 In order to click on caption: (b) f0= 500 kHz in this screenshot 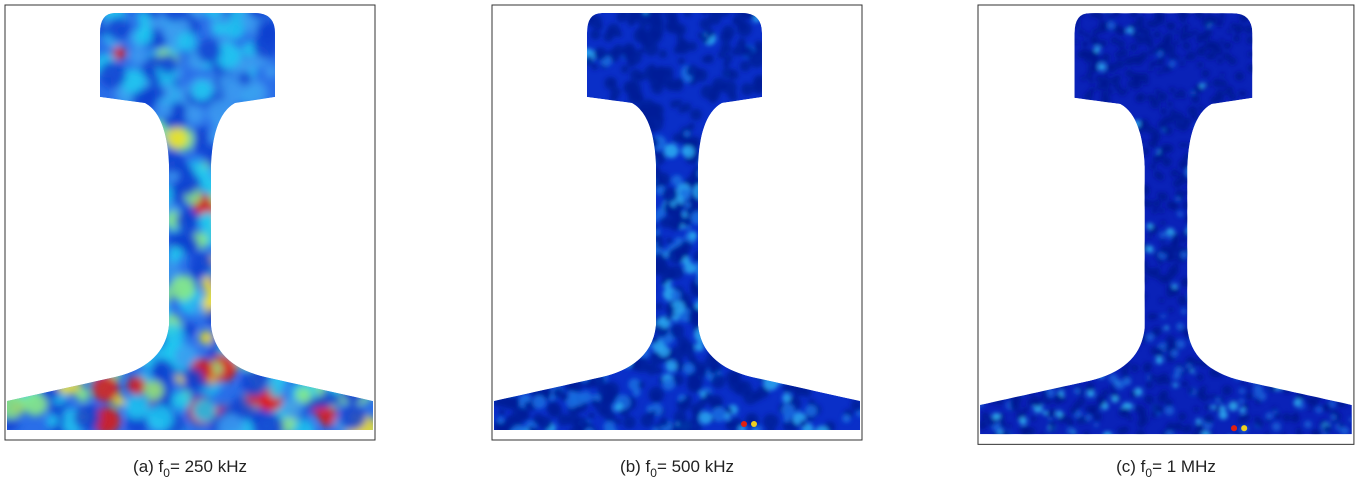, I will do `click(677, 468)`.